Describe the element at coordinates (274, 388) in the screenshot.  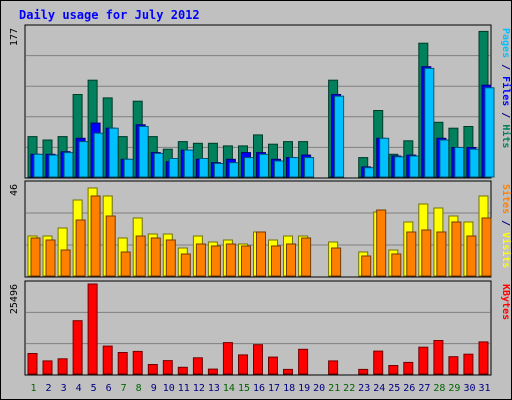
I see `x-tick-label-day-17: 17` at that location.